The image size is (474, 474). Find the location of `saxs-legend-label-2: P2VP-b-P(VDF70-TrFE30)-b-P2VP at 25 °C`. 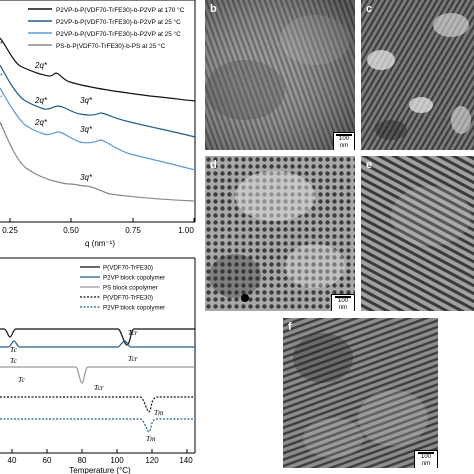

saxs-legend-label-2: P2VP-b-P(VDF70-TrFE30)-b-P2VP at 25 °C is located at coordinates (118, 22).